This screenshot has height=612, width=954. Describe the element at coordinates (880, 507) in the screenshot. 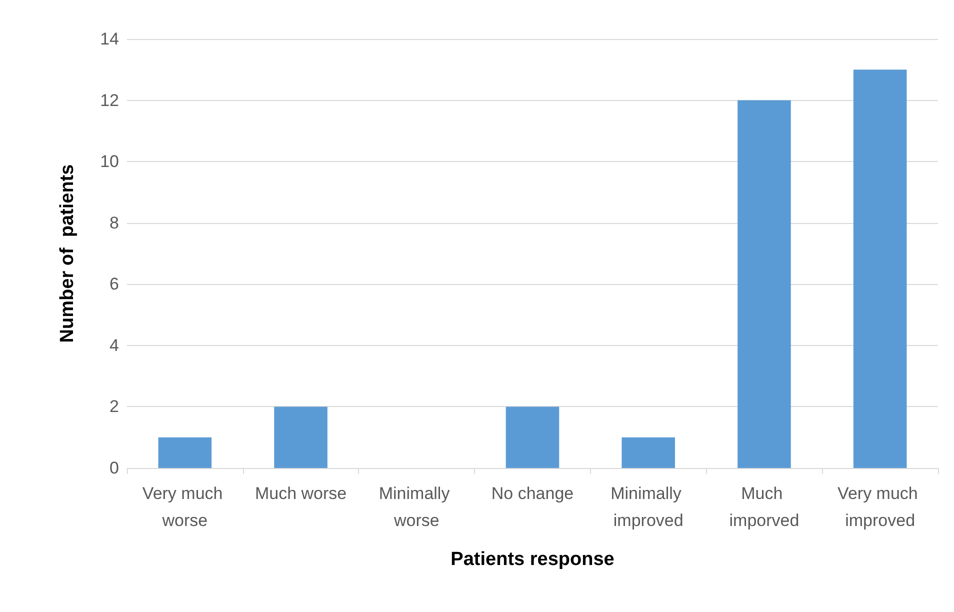

I see `x-tick-label: Very much improved` at that location.